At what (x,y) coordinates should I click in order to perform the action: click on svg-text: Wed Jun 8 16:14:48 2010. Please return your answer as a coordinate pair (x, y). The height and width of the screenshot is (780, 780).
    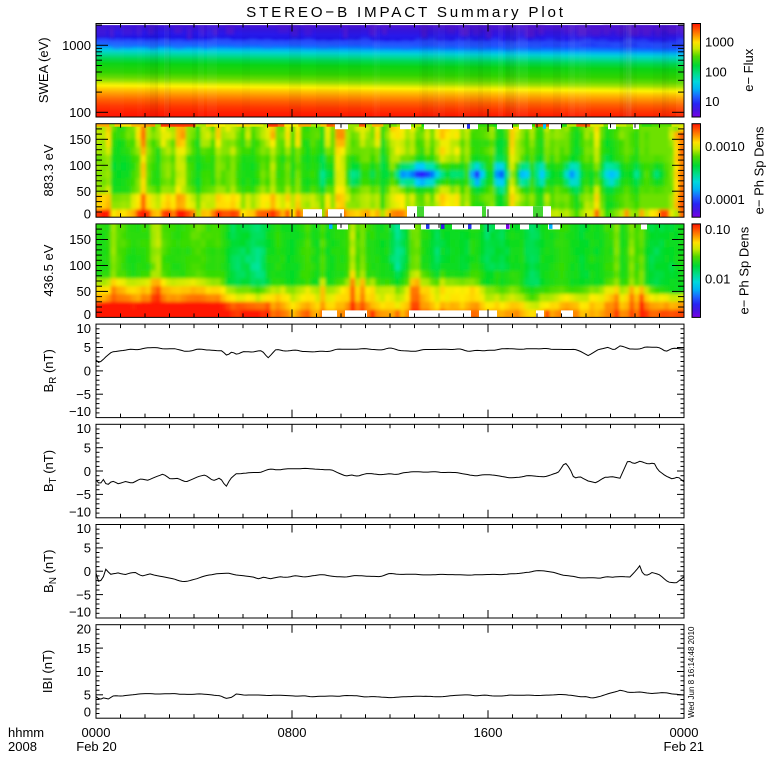
    Looking at the image, I should click on (691, 672).